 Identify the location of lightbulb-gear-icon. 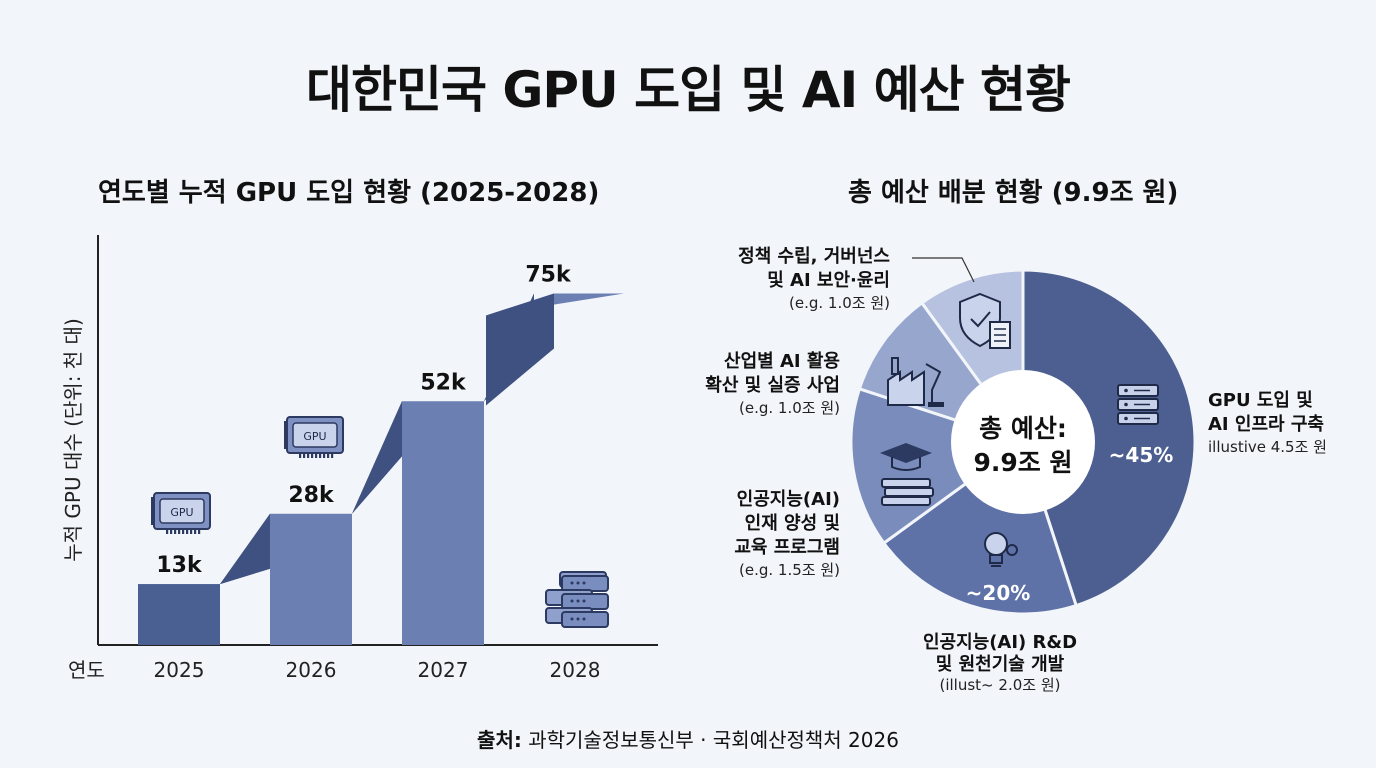
(1001, 549).